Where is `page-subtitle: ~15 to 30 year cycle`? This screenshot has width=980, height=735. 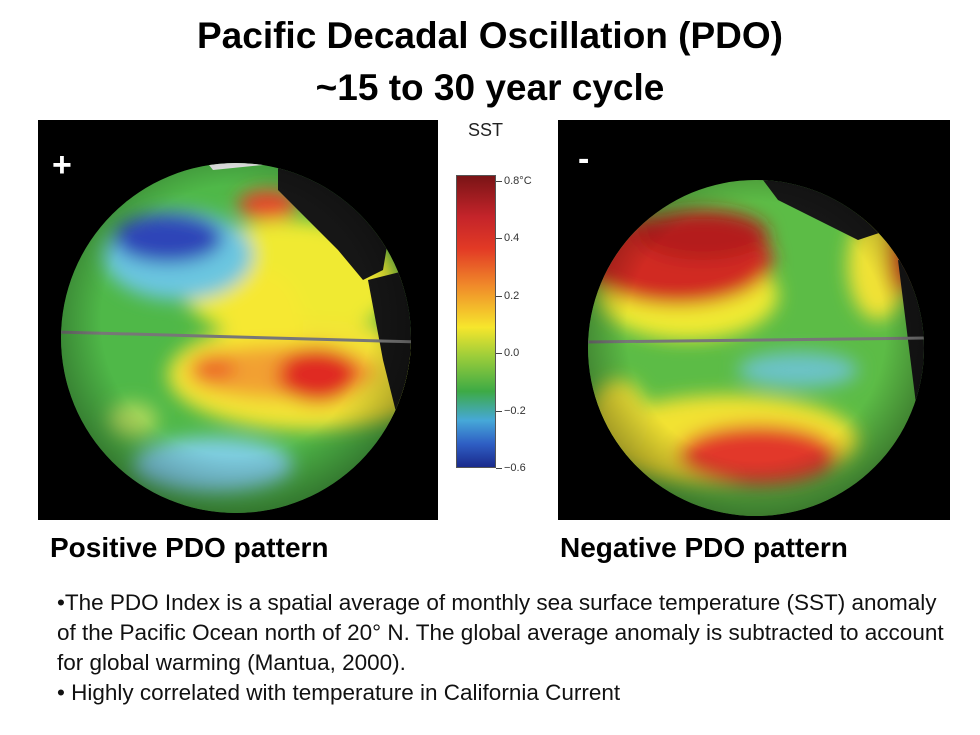
page-subtitle: ~15 to 30 year cycle is located at coordinates (490, 87).